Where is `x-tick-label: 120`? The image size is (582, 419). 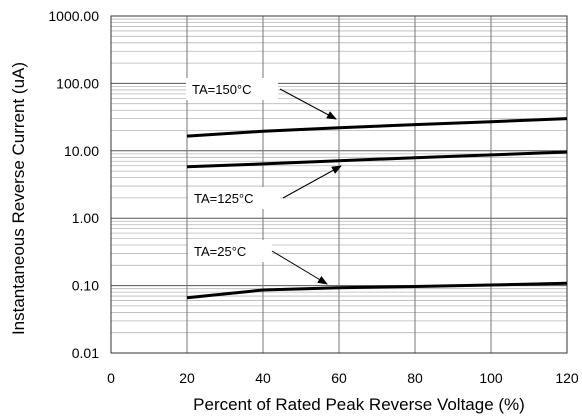
x-tick-label: 120 is located at coordinates (567, 378).